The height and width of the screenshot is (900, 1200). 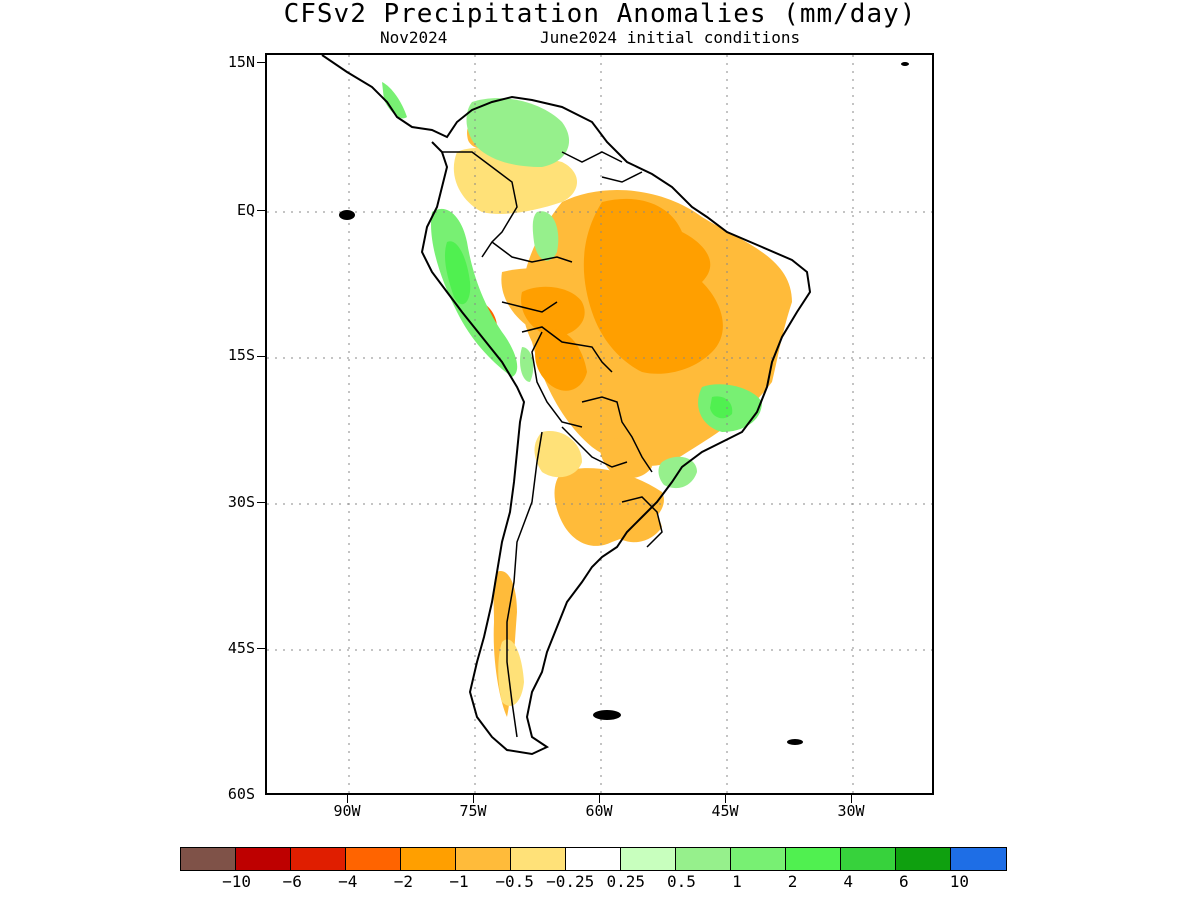 What do you see at coordinates (245, 210) in the screenshot?
I see `lat-label-eq: EQ` at bounding box center [245, 210].